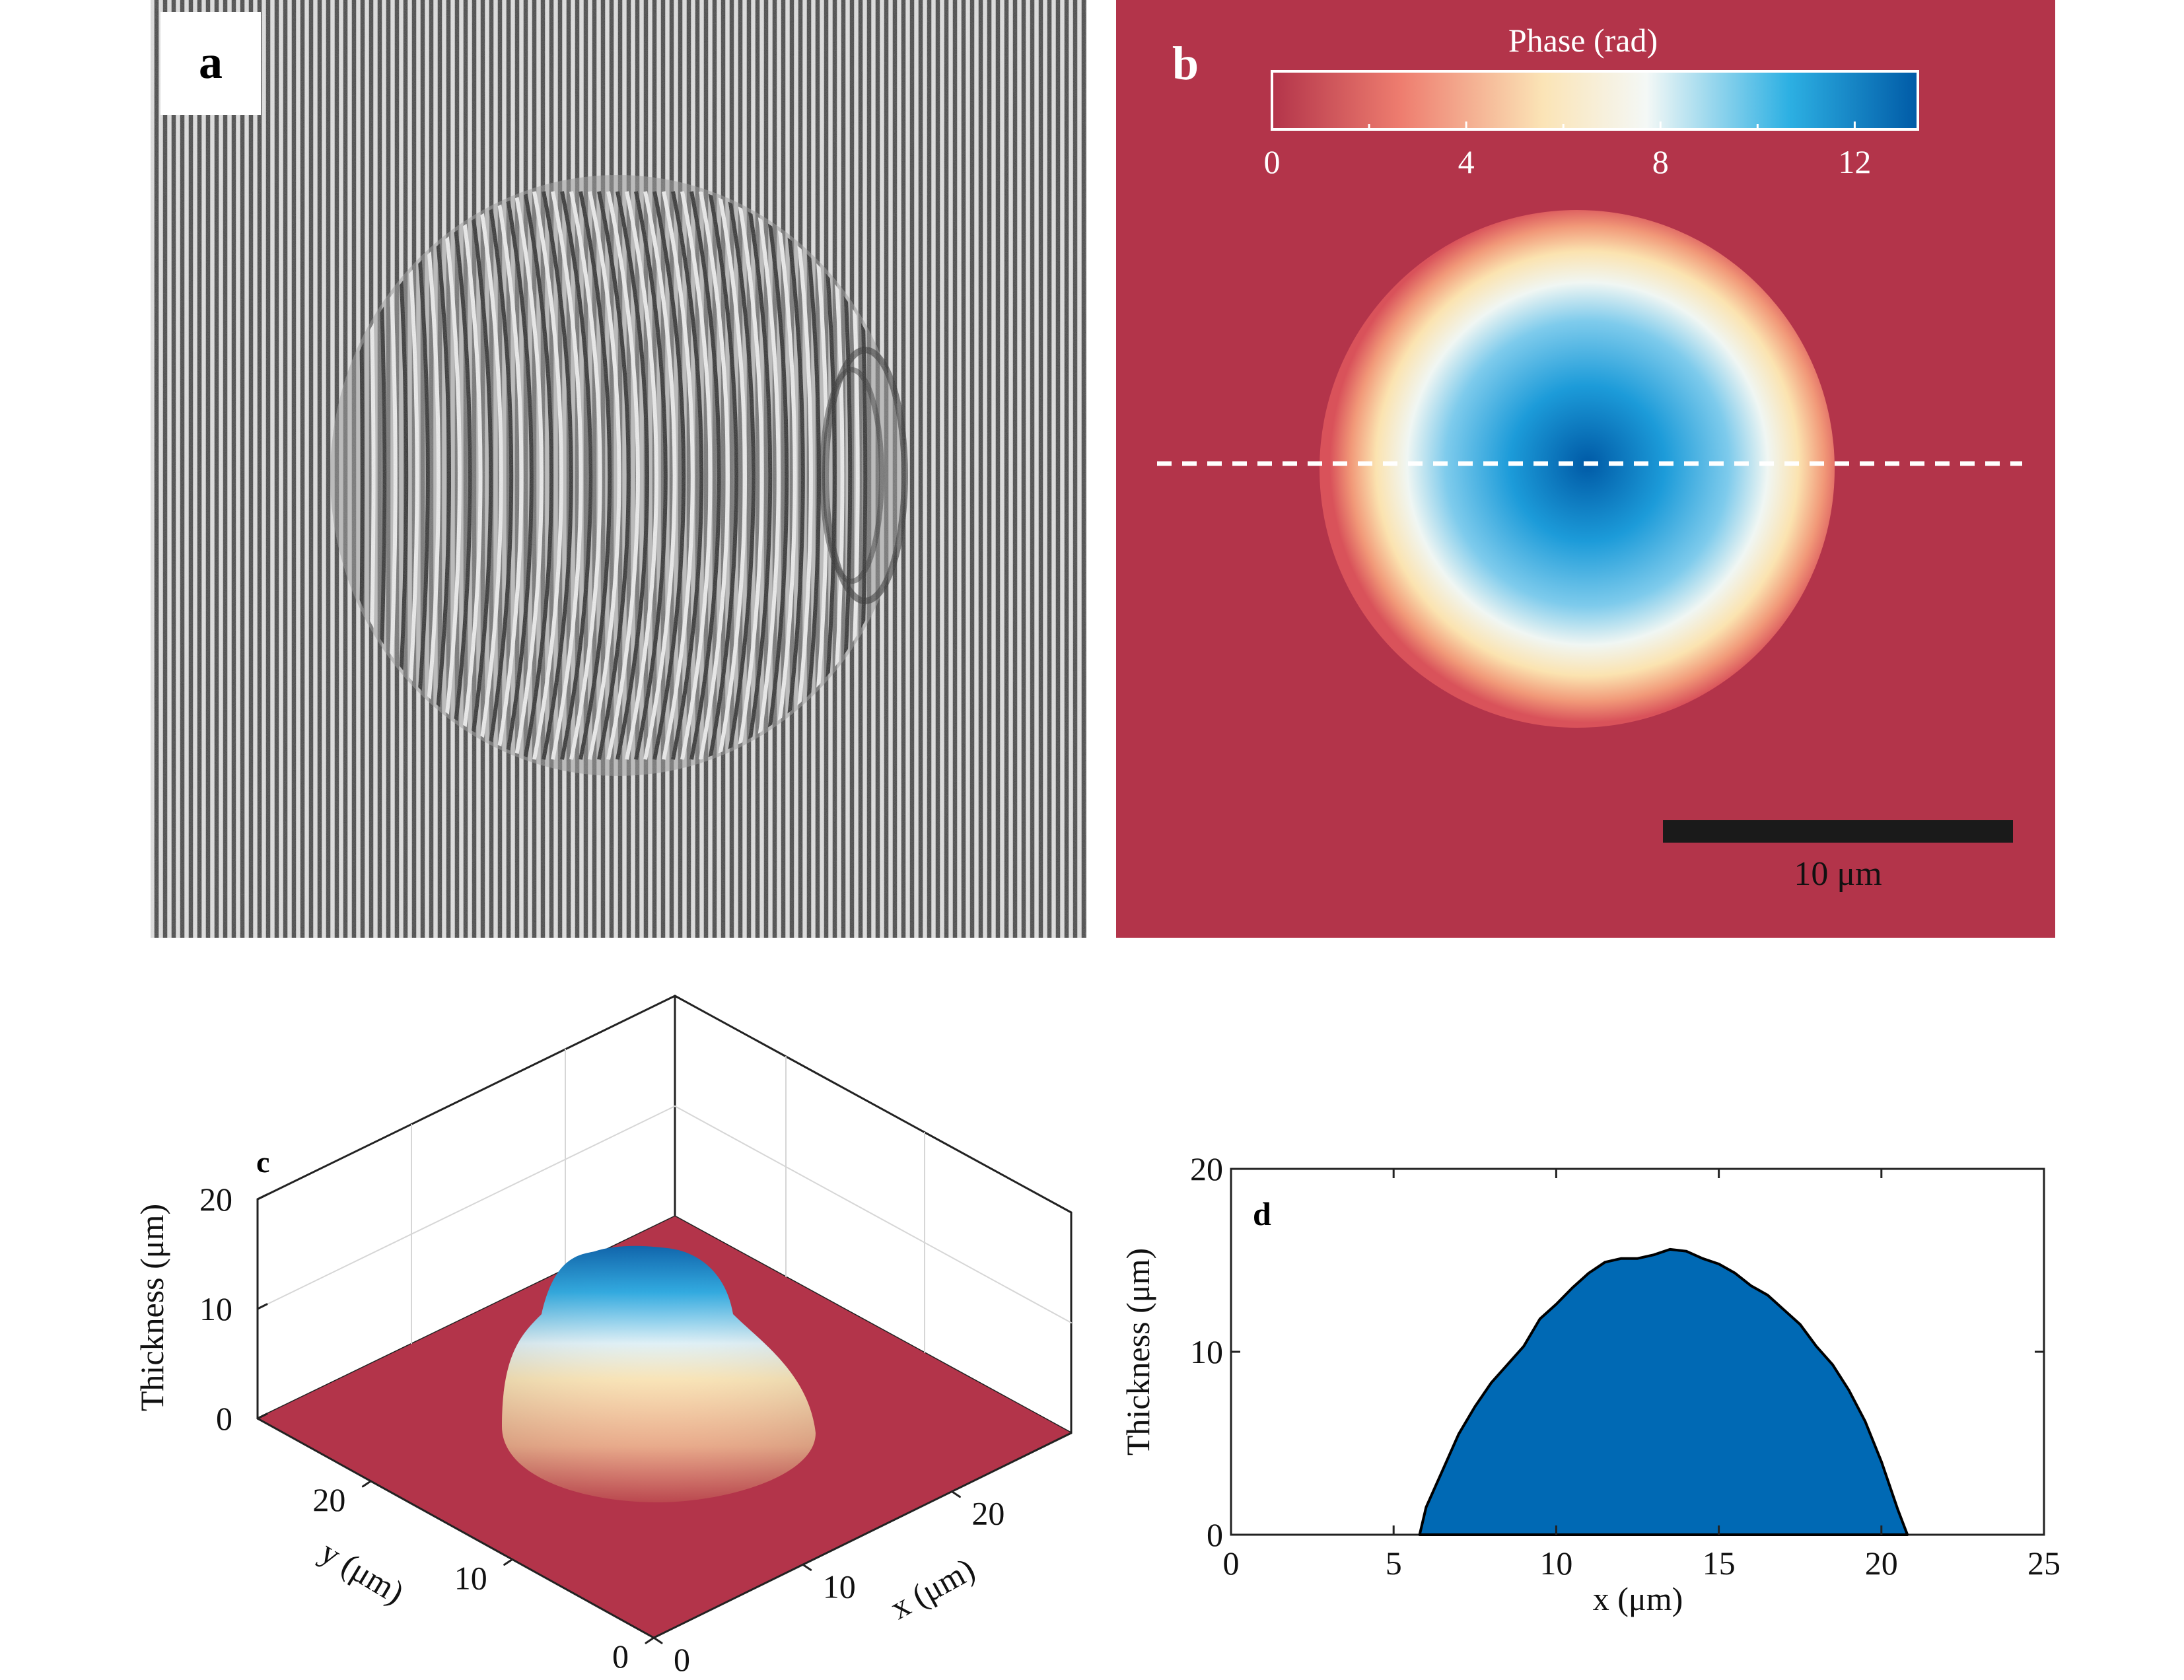  Describe the element at coordinates (659, 1373) in the screenshot. I see `3d-dome-surface` at that location.